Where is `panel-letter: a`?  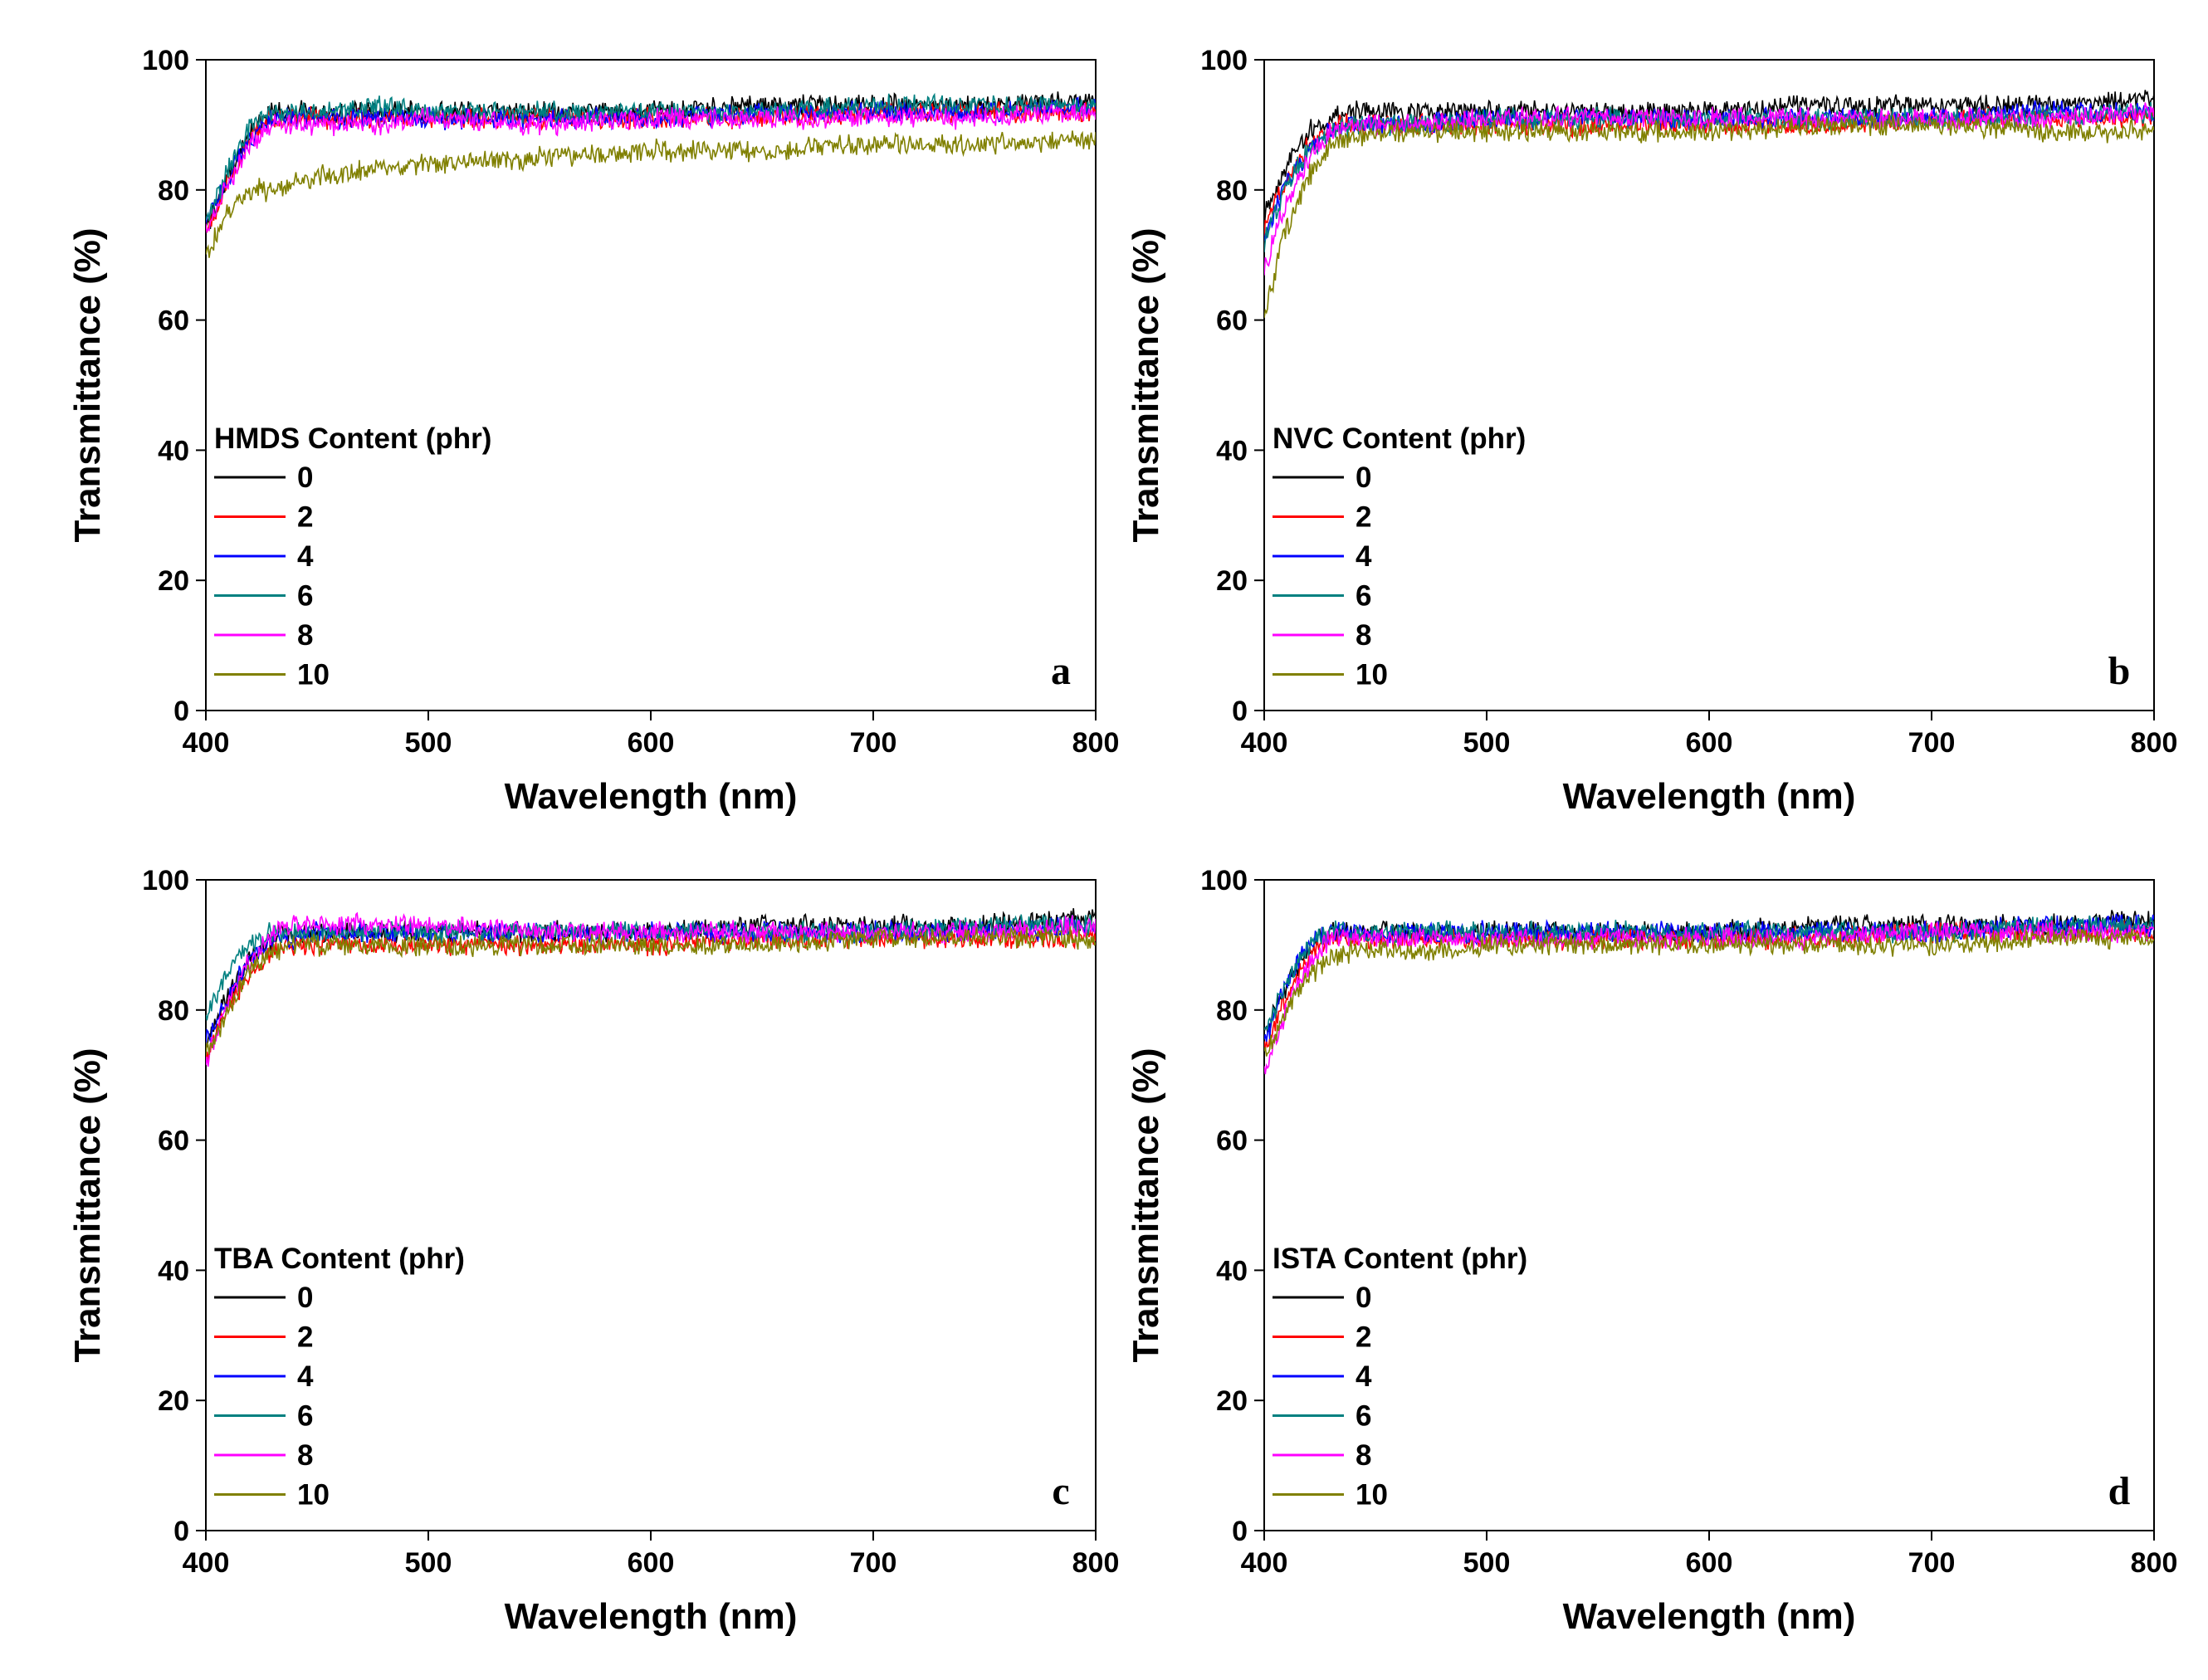
panel-letter: a is located at coordinates (1061, 671).